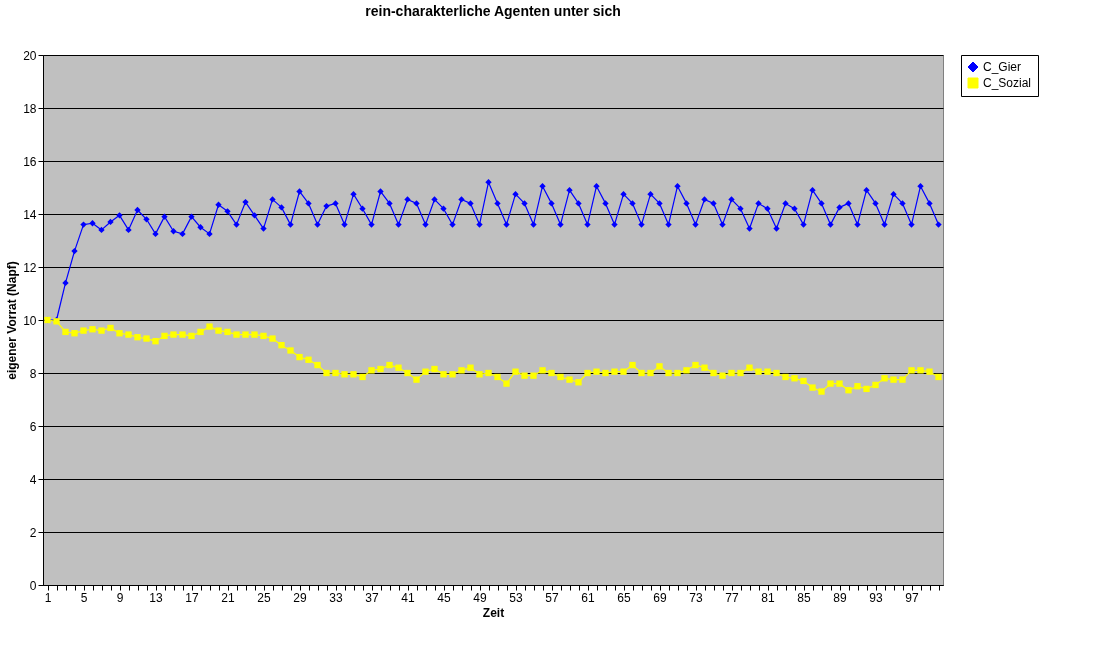 The image size is (1112, 669). What do you see at coordinates (493, 11) in the screenshot?
I see `chart-title: rein-charakterliche Agenten unter sich` at bounding box center [493, 11].